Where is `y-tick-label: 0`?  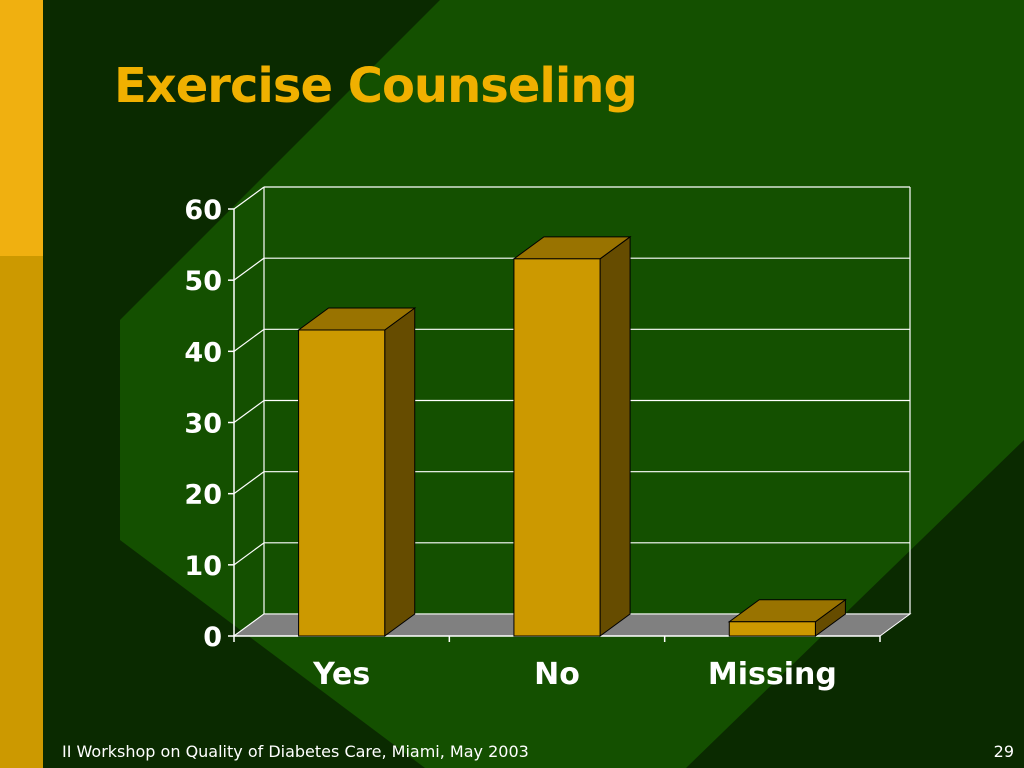 y-tick-label: 0 is located at coordinates (212, 637).